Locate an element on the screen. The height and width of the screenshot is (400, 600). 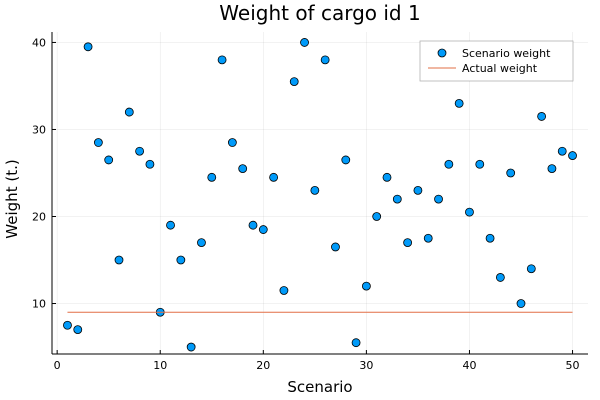
x-tick-label: 50 is located at coordinates (573, 365).